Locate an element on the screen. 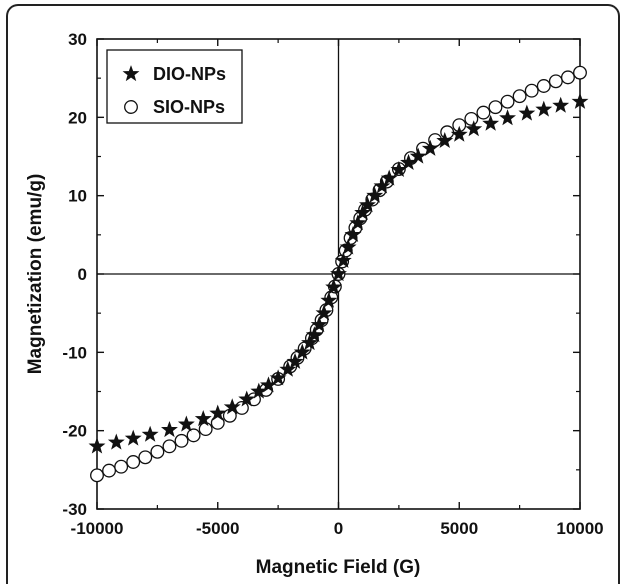 The image size is (627, 584). x-tick-label: -10000 is located at coordinates (97, 528).